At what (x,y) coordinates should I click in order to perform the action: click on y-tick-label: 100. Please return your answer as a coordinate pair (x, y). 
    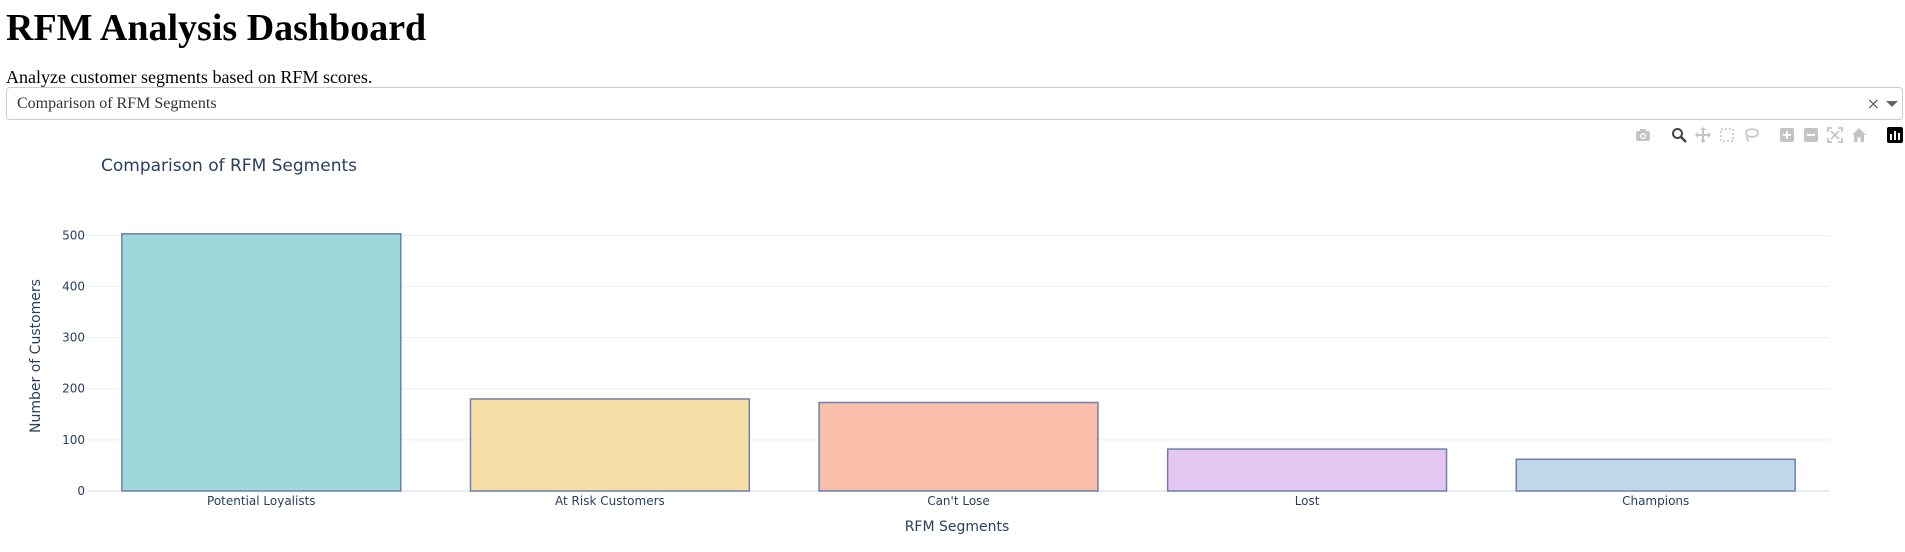
    Looking at the image, I should click on (73, 440).